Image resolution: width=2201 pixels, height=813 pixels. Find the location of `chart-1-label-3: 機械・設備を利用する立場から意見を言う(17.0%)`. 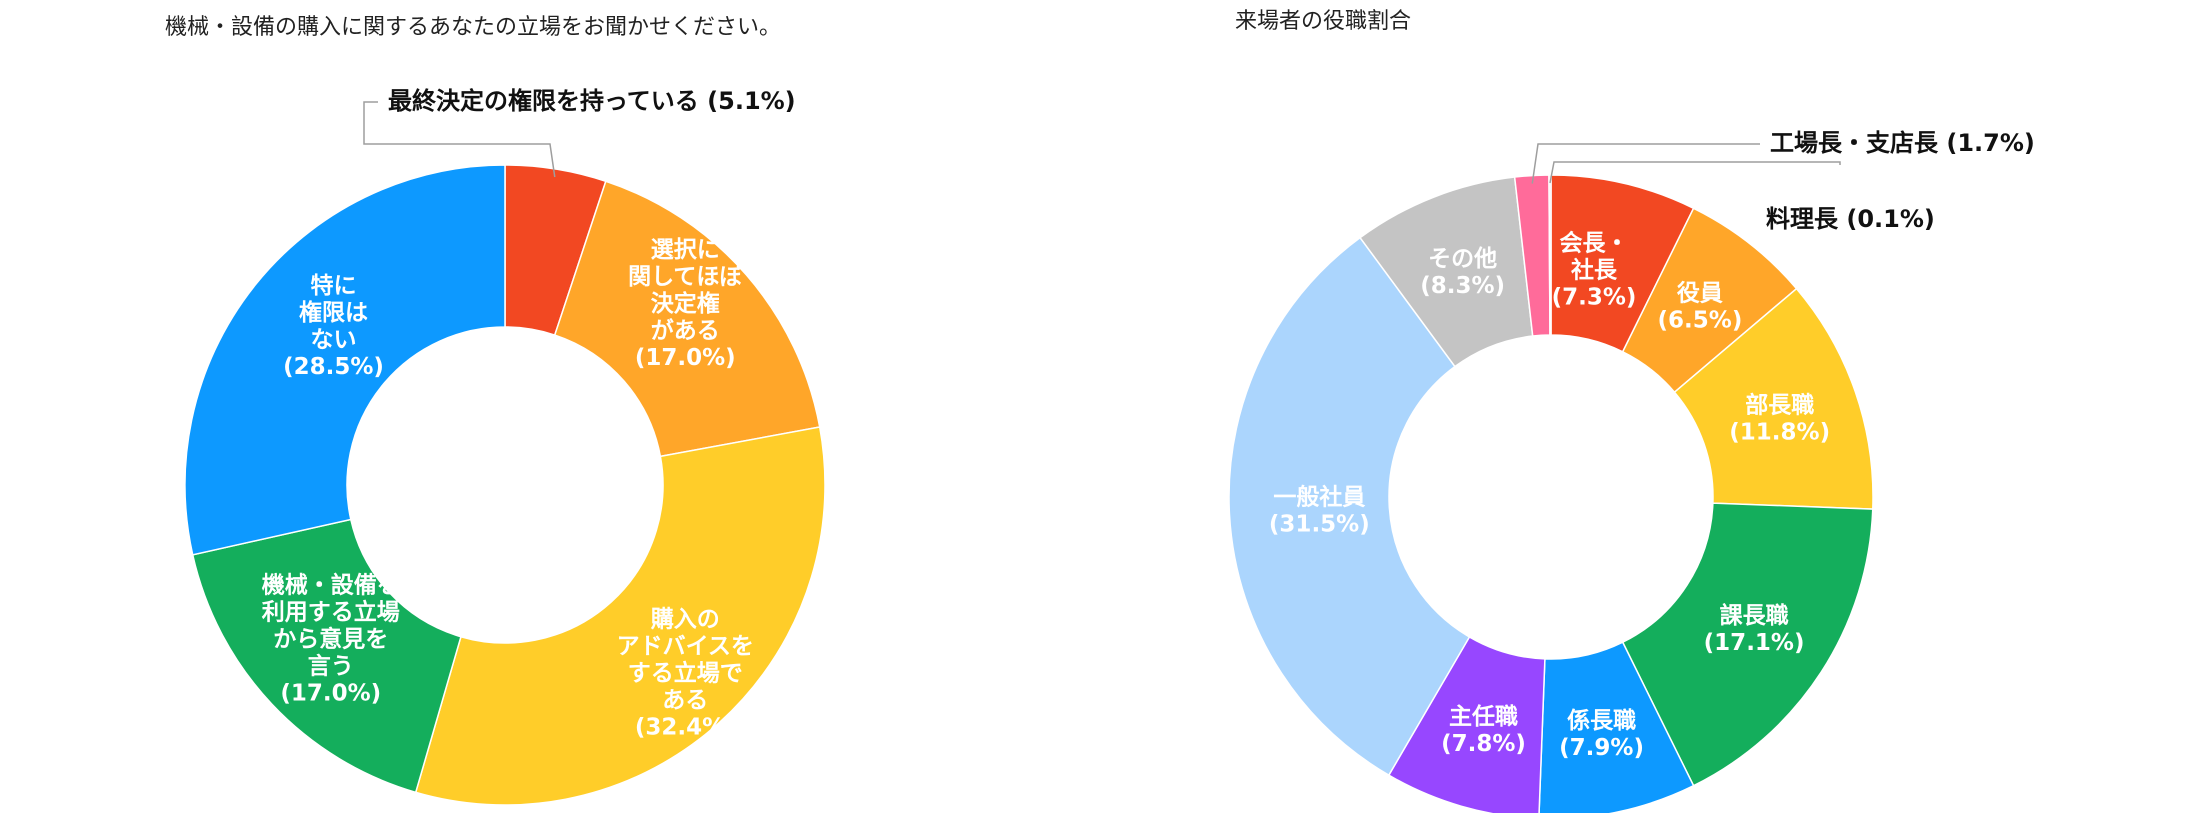

chart-1-label-3: 機械・設備を利用する立場から意見を言う(17.0%) is located at coordinates (331, 639).